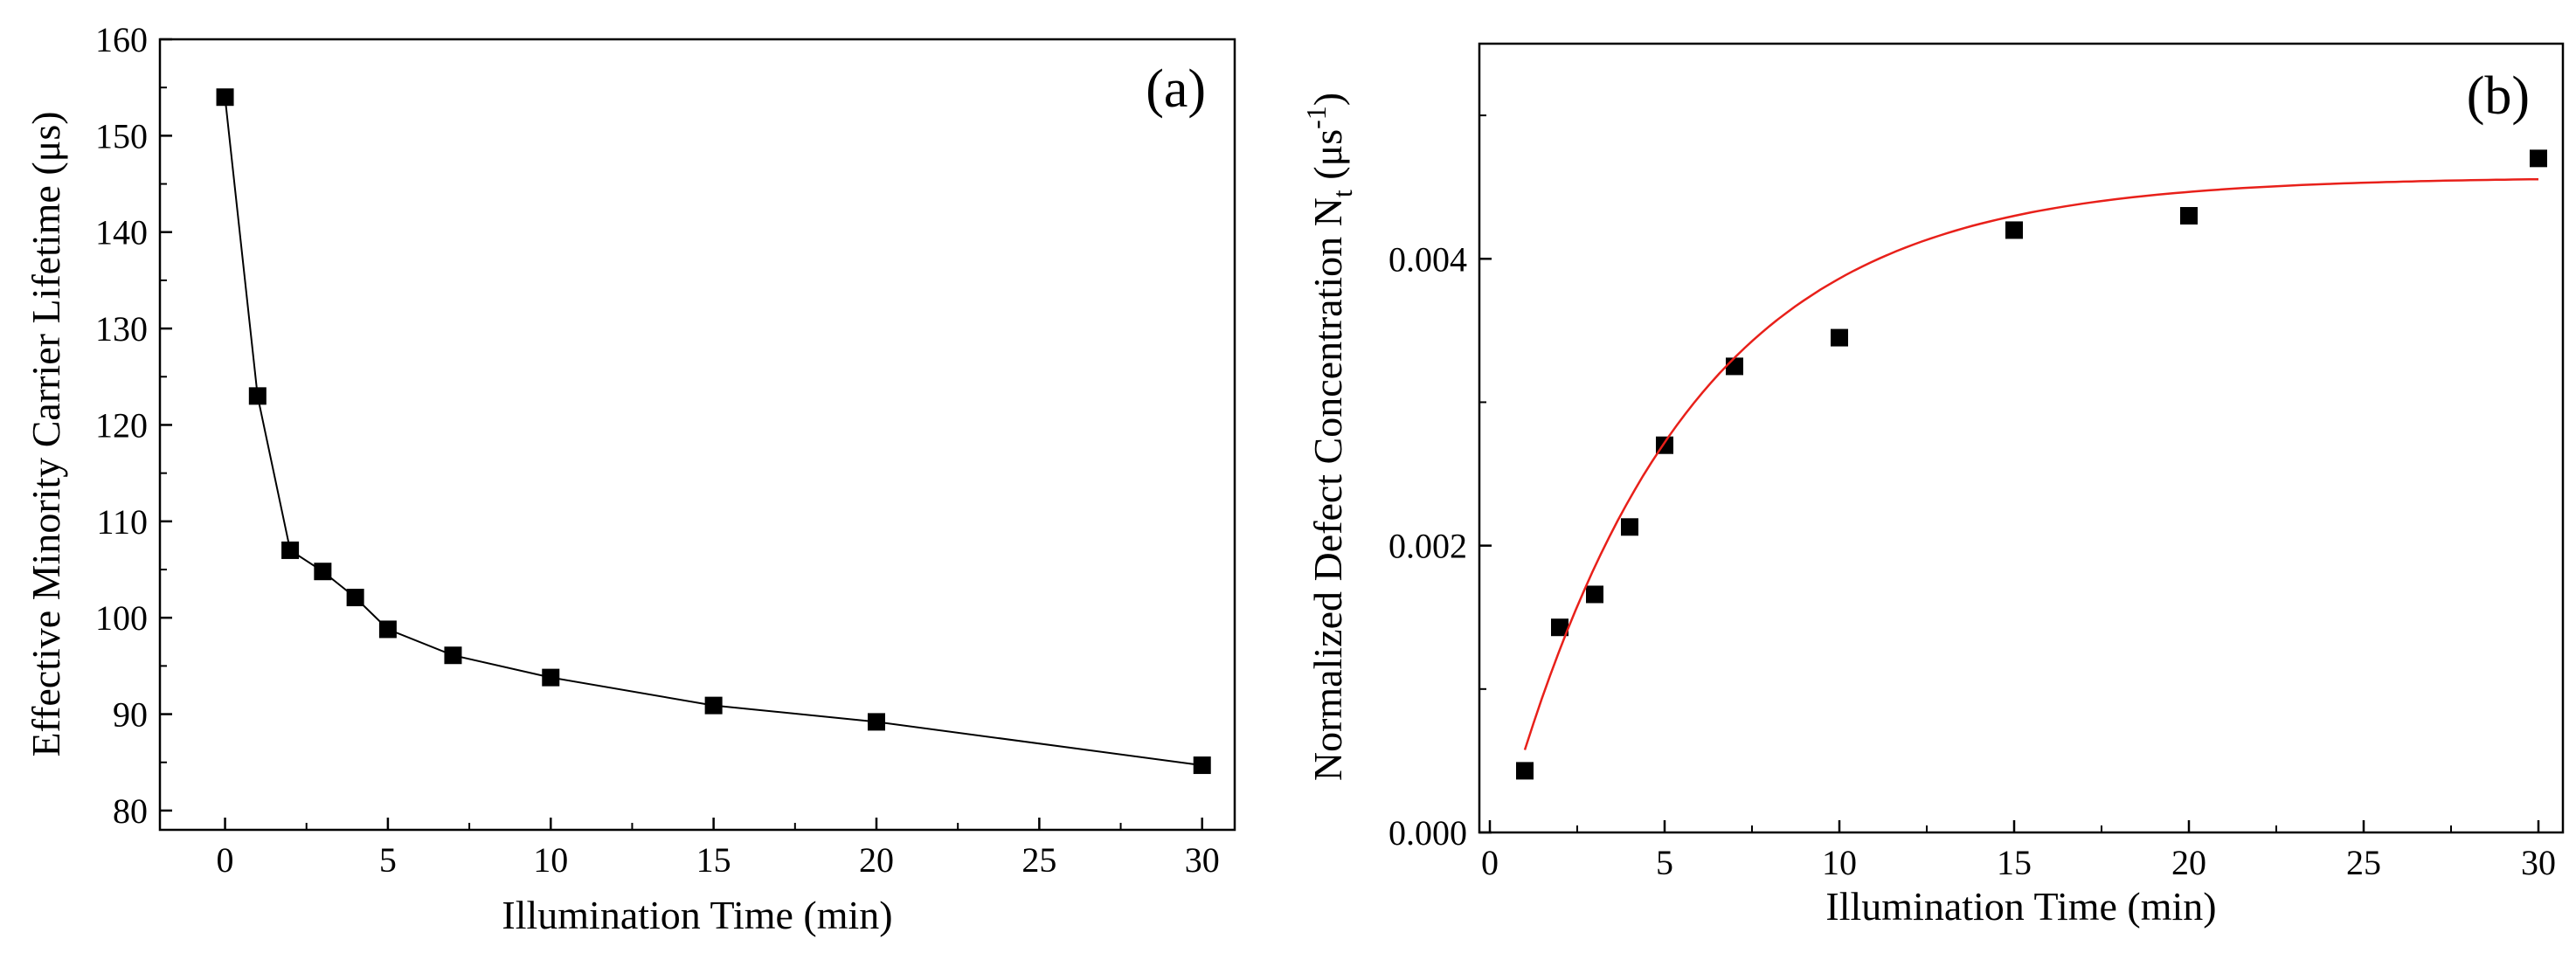 The width and height of the screenshot is (2576, 953). What do you see at coordinates (1176, 89) in the screenshot?
I see `panel-a-label: (a)` at bounding box center [1176, 89].